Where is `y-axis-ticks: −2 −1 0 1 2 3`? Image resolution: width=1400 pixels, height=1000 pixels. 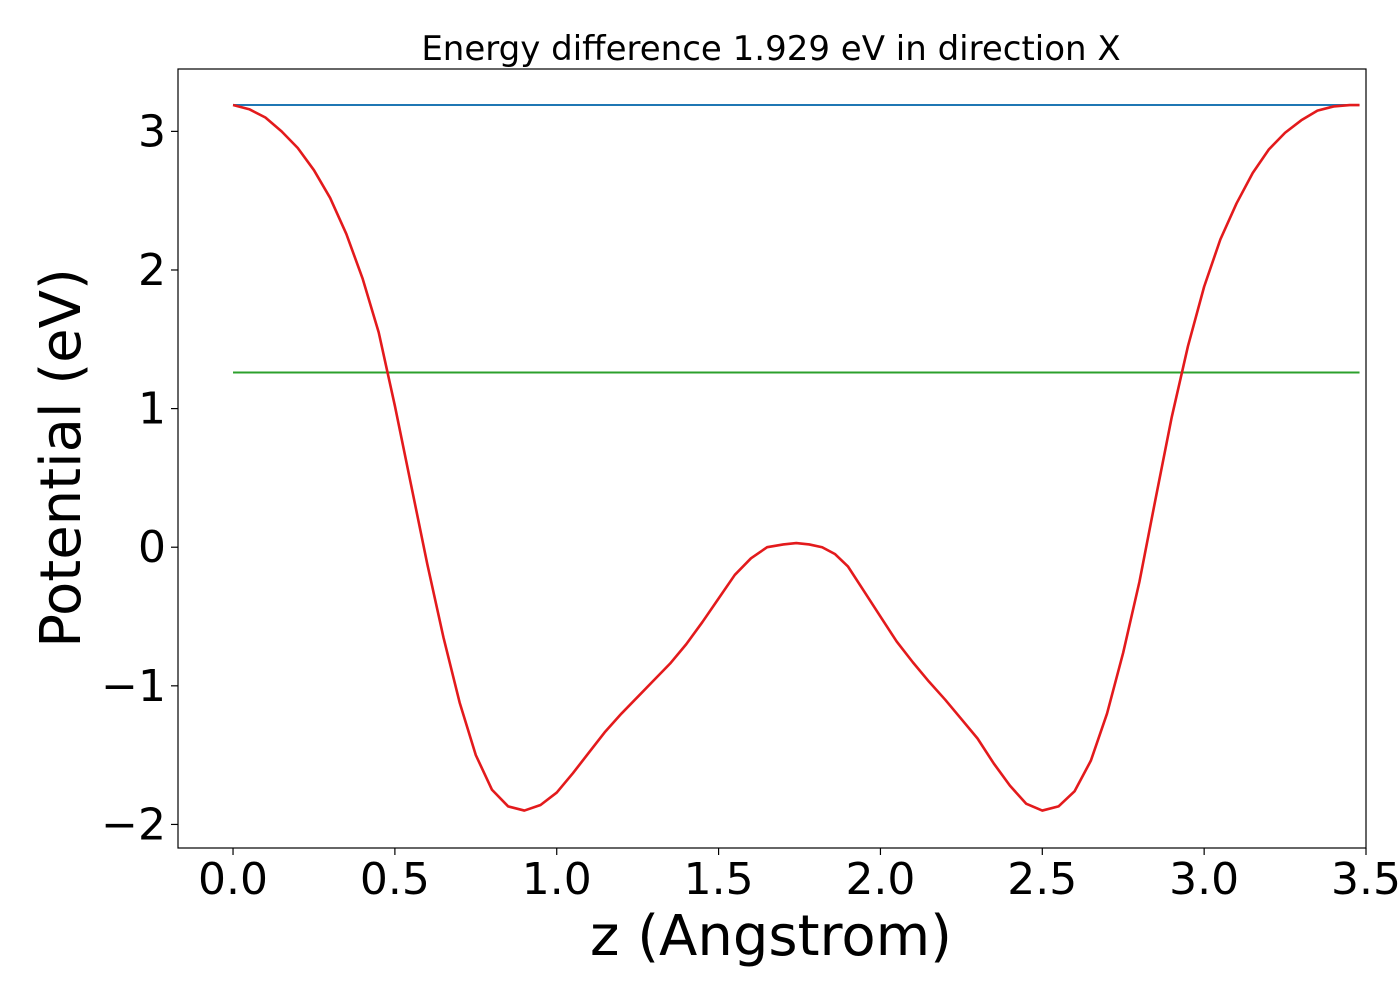 y-axis-ticks: −2 −1 0 1 2 3 is located at coordinates (139, 478).